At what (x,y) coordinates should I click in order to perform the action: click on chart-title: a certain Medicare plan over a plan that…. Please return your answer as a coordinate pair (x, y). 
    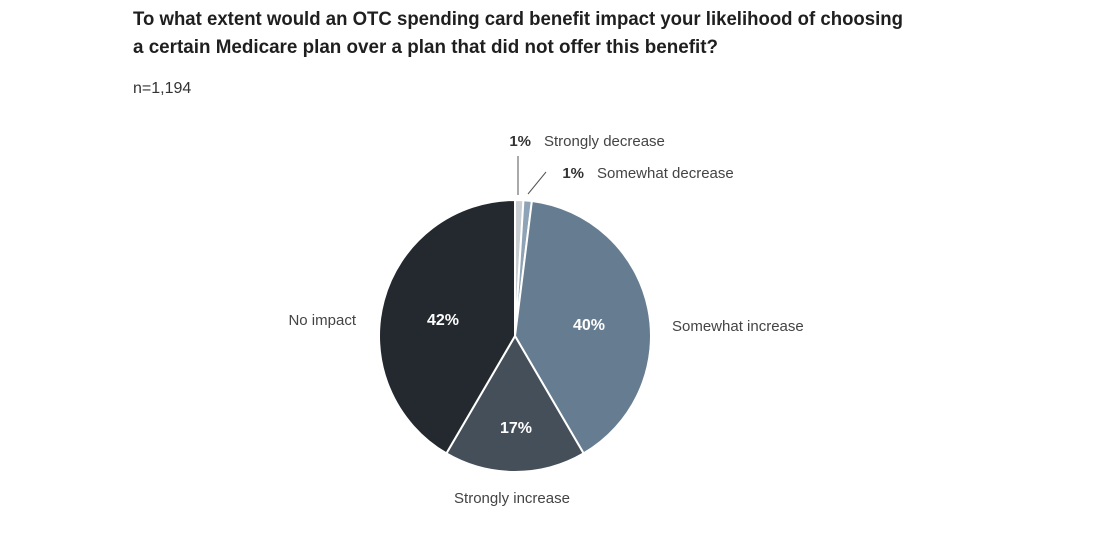
    Looking at the image, I should click on (425, 47).